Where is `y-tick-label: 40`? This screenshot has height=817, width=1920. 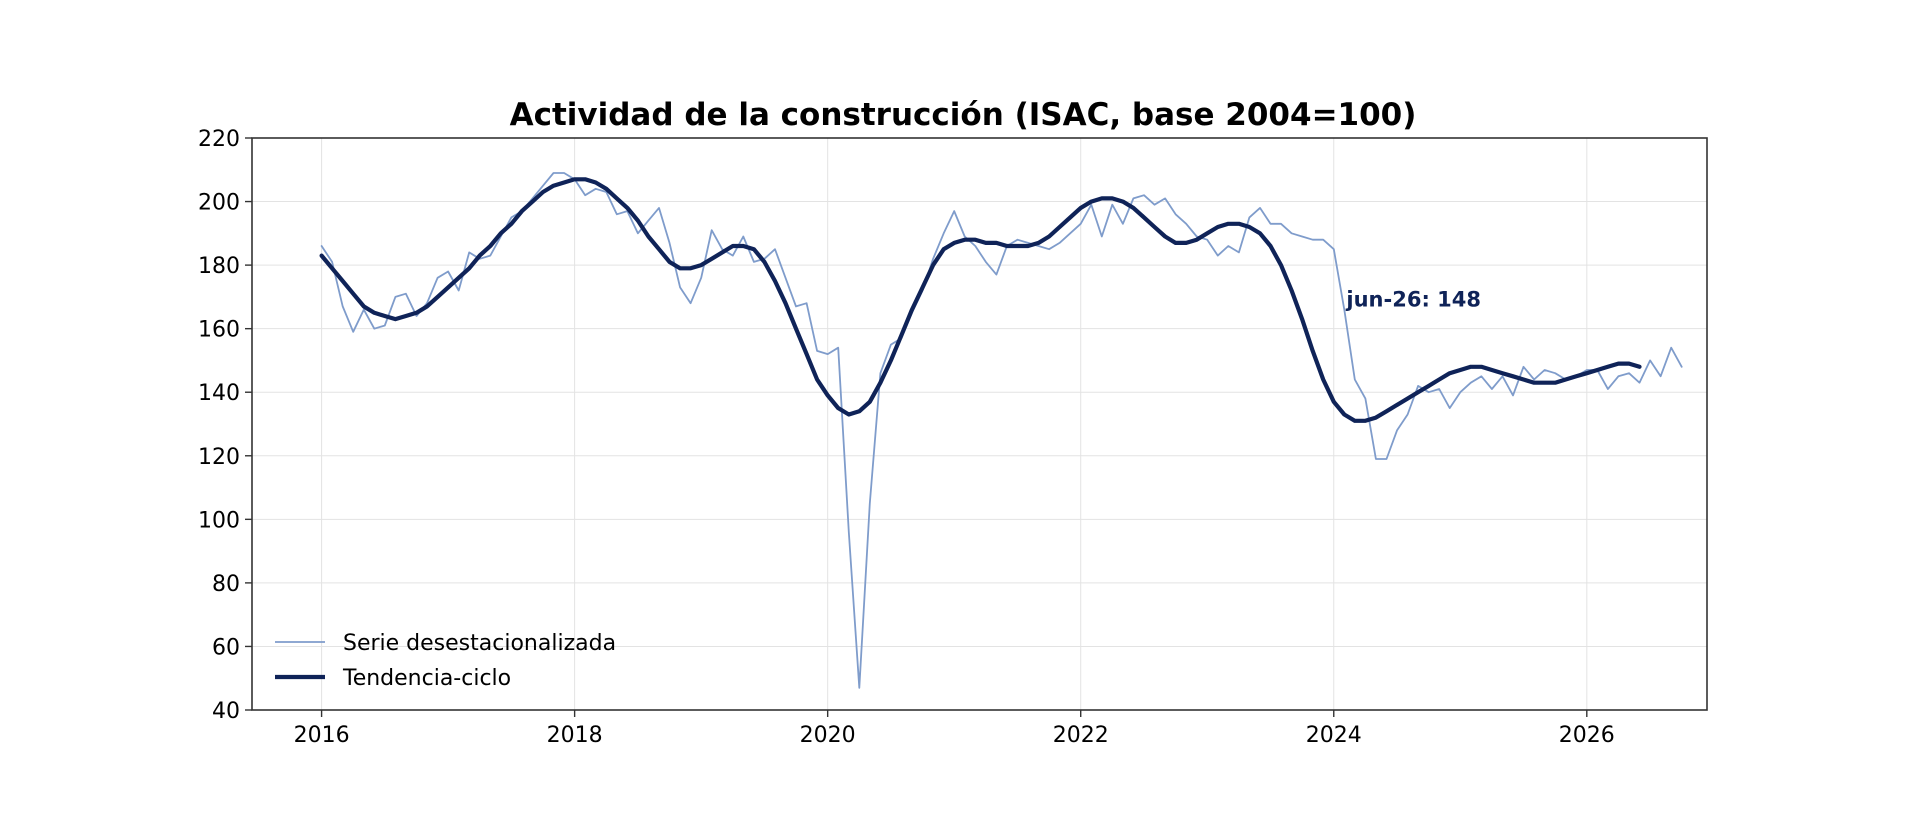 y-tick-label: 40 is located at coordinates (226, 711).